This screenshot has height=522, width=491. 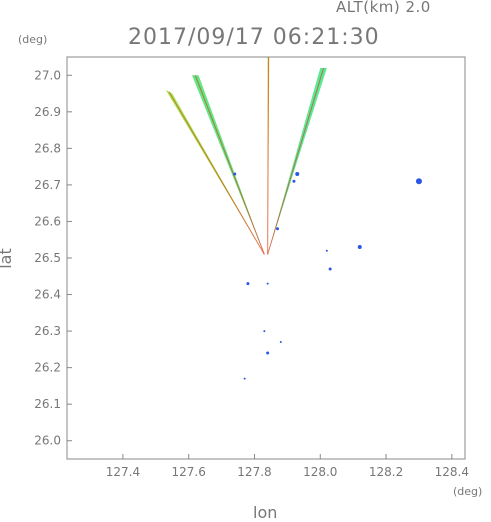 I want to click on x-tick-label-4: 128.2, so click(x=386, y=472).